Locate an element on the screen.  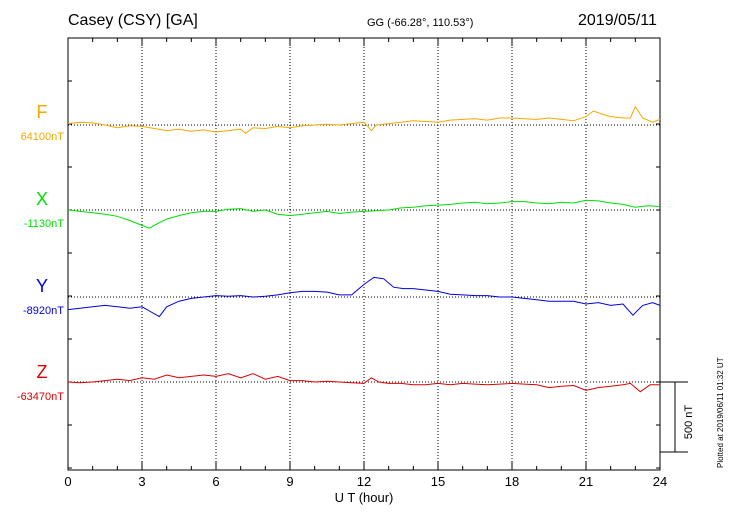
x-tick-label: 24 is located at coordinates (660, 481).